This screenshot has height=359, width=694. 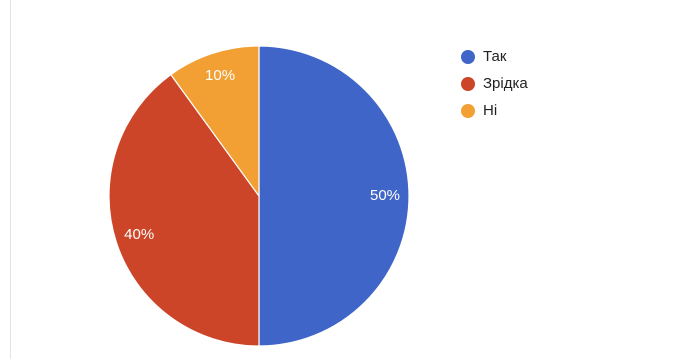 I want to click on legend-item-3: Ні, so click(x=494, y=110).